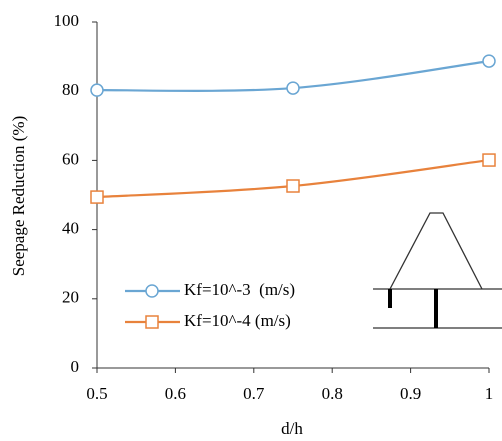 The width and height of the screenshot is (502, 441). I want to click on y-tick-label: 80, so click(70, 89).